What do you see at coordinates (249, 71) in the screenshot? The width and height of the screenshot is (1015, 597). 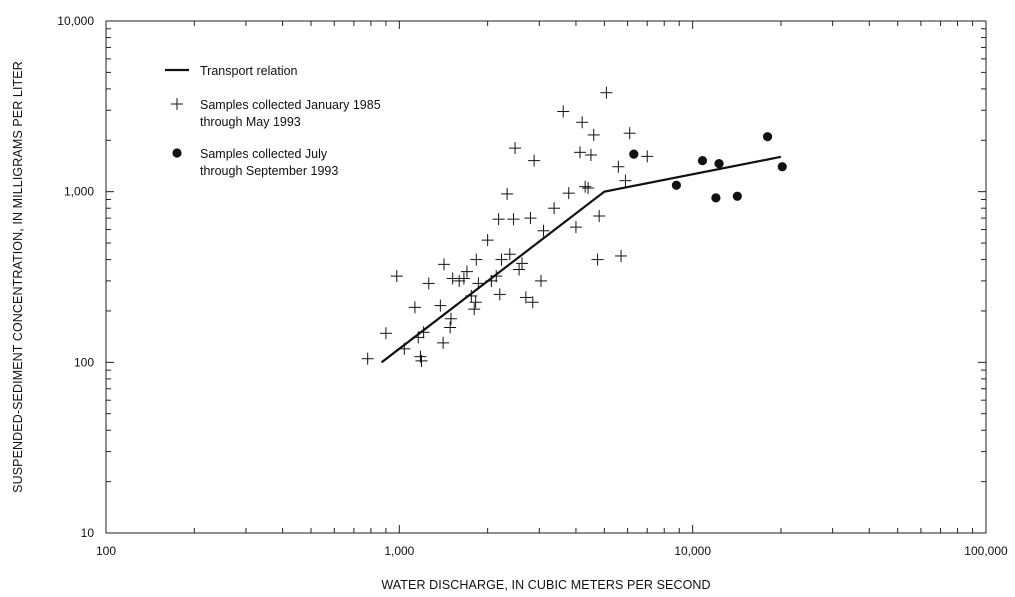 I see `legend-label: Transport relation` at bounding box center [249, 71].